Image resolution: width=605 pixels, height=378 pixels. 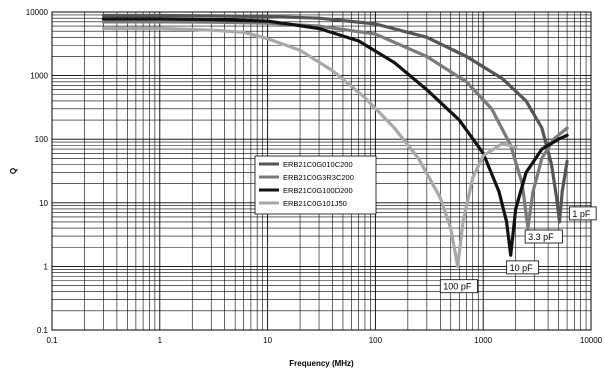 What do you see at coordinates (318, 190) in the screenshot?
I see `legend-label: ERB21C0G100D200` at bounding box center [318, 190].